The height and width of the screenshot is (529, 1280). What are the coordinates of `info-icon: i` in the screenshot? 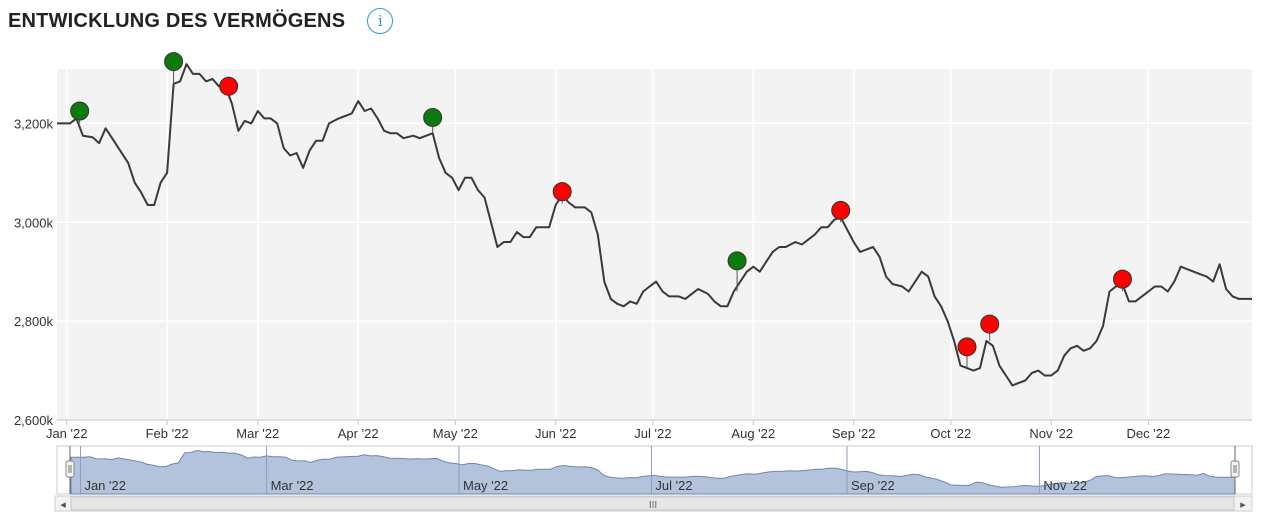 It's located at (380, 21).